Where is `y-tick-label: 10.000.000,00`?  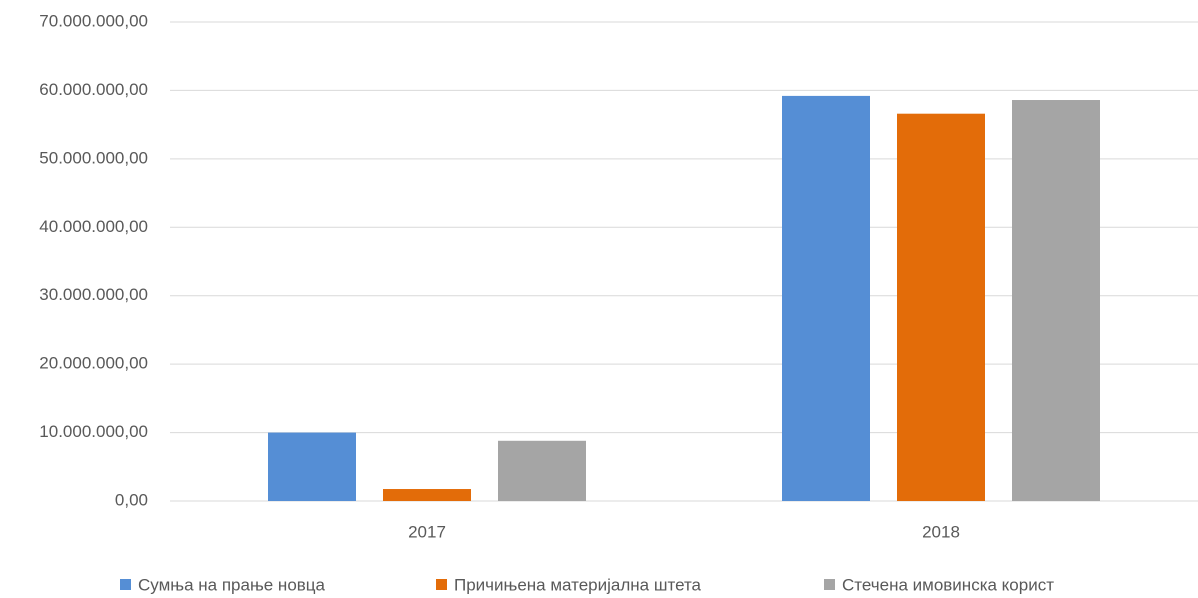
y-tick-label: 10.000.000,00 is located at coordinates (93, 431).